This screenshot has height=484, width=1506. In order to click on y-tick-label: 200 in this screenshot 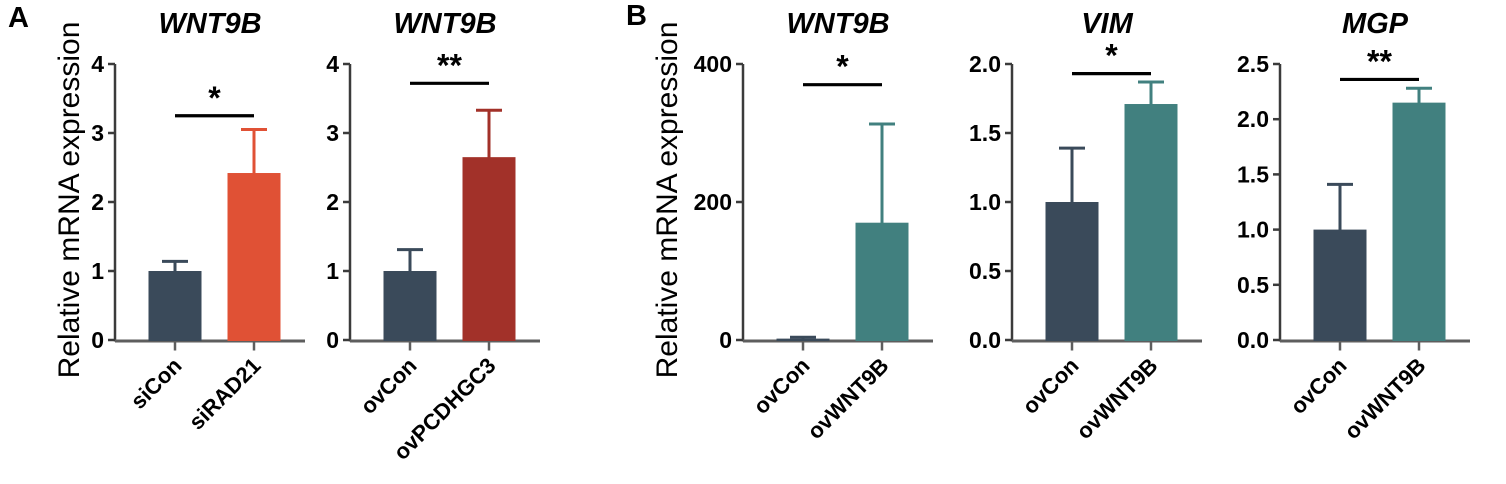, I will do `click(713, 202)`.